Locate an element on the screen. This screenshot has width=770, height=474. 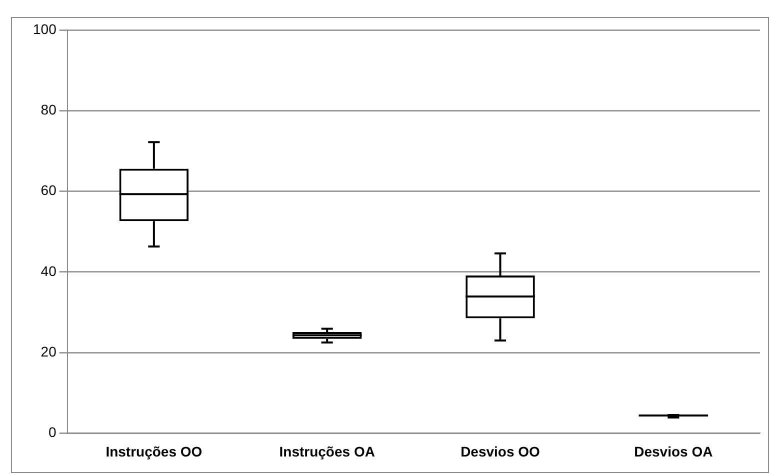
y-tick-label: 80 is located at coordinates (48, 110).